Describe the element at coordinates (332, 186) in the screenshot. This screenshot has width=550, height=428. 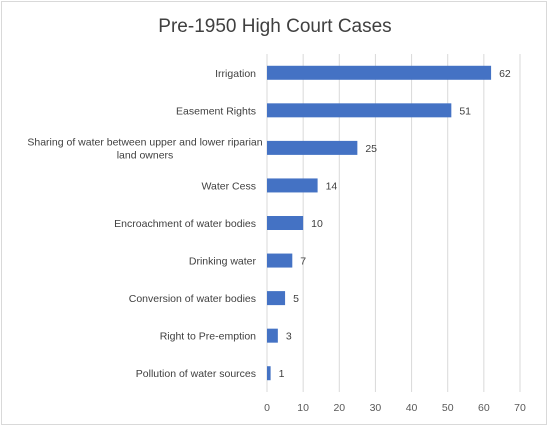
I see `data-label: 14` at that location.